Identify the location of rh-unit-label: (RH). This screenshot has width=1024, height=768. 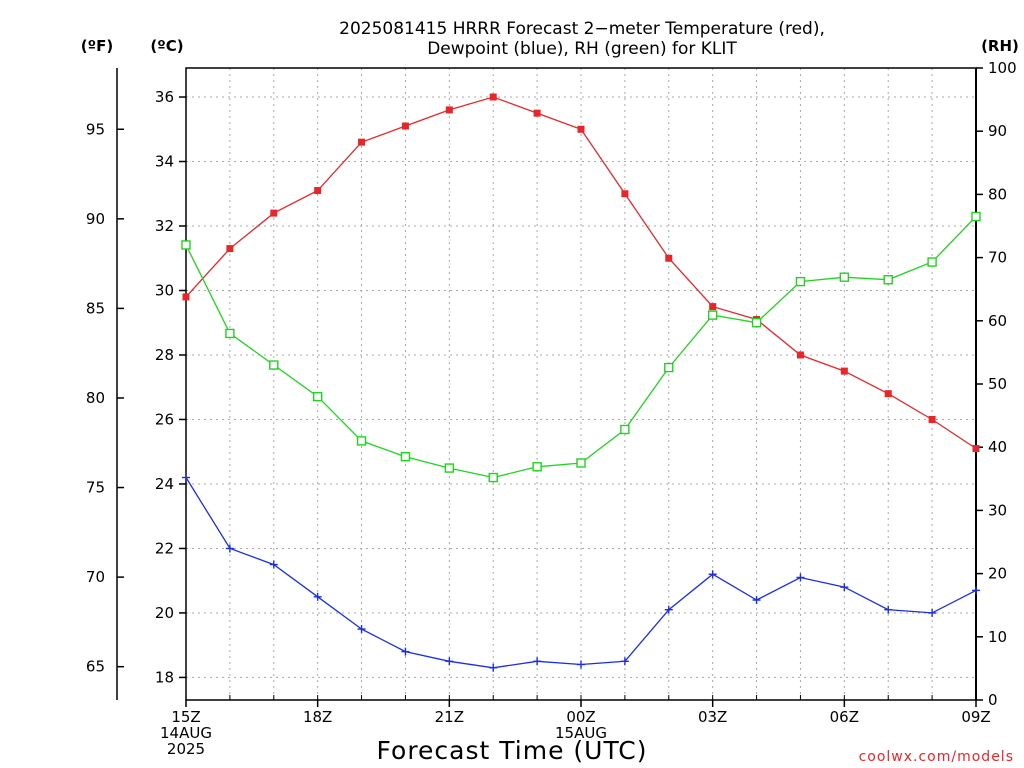
(1000, 46).